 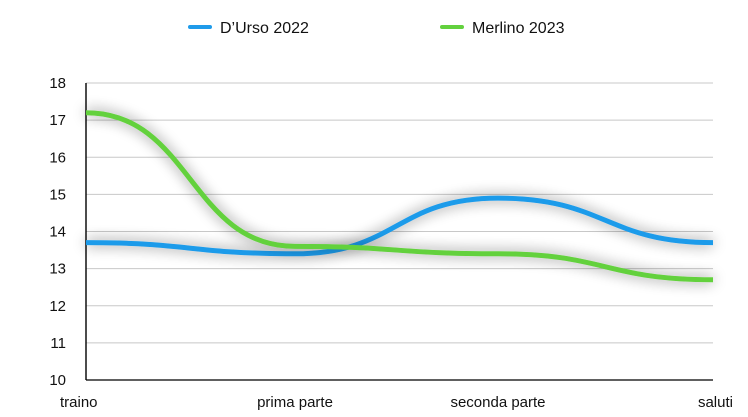 I want to click on y-tick-label: 16, so click(x=57, y=157).